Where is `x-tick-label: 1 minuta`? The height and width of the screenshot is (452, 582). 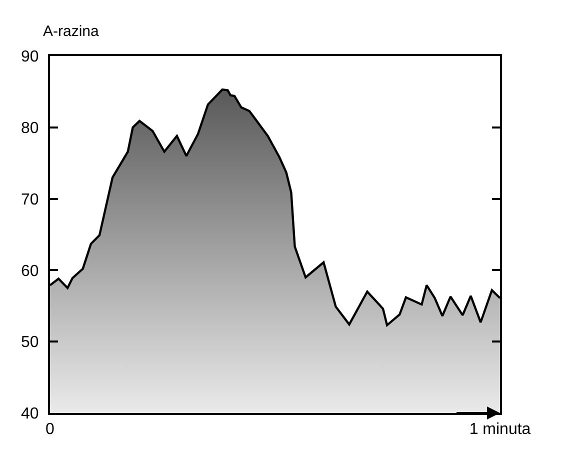
x-tick-label: 1 minuta is located at coordinates (500, 429).